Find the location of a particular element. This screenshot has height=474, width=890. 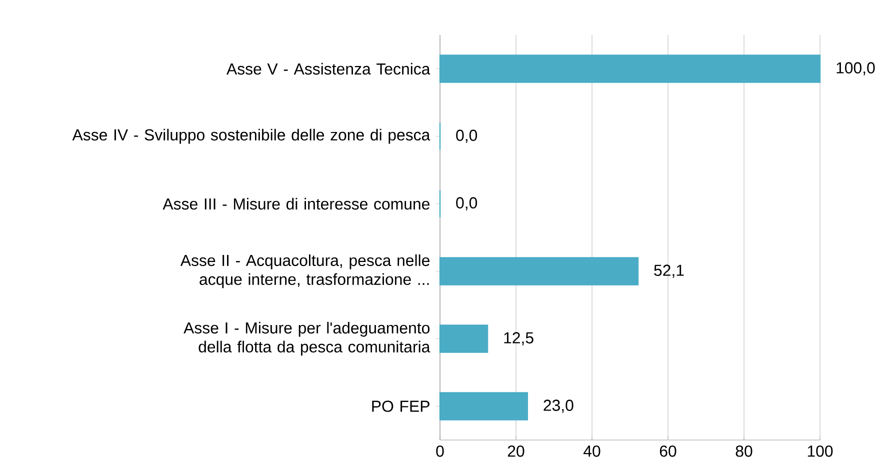

y-tick-label: PO FEP is located at coordinates (401, 406).